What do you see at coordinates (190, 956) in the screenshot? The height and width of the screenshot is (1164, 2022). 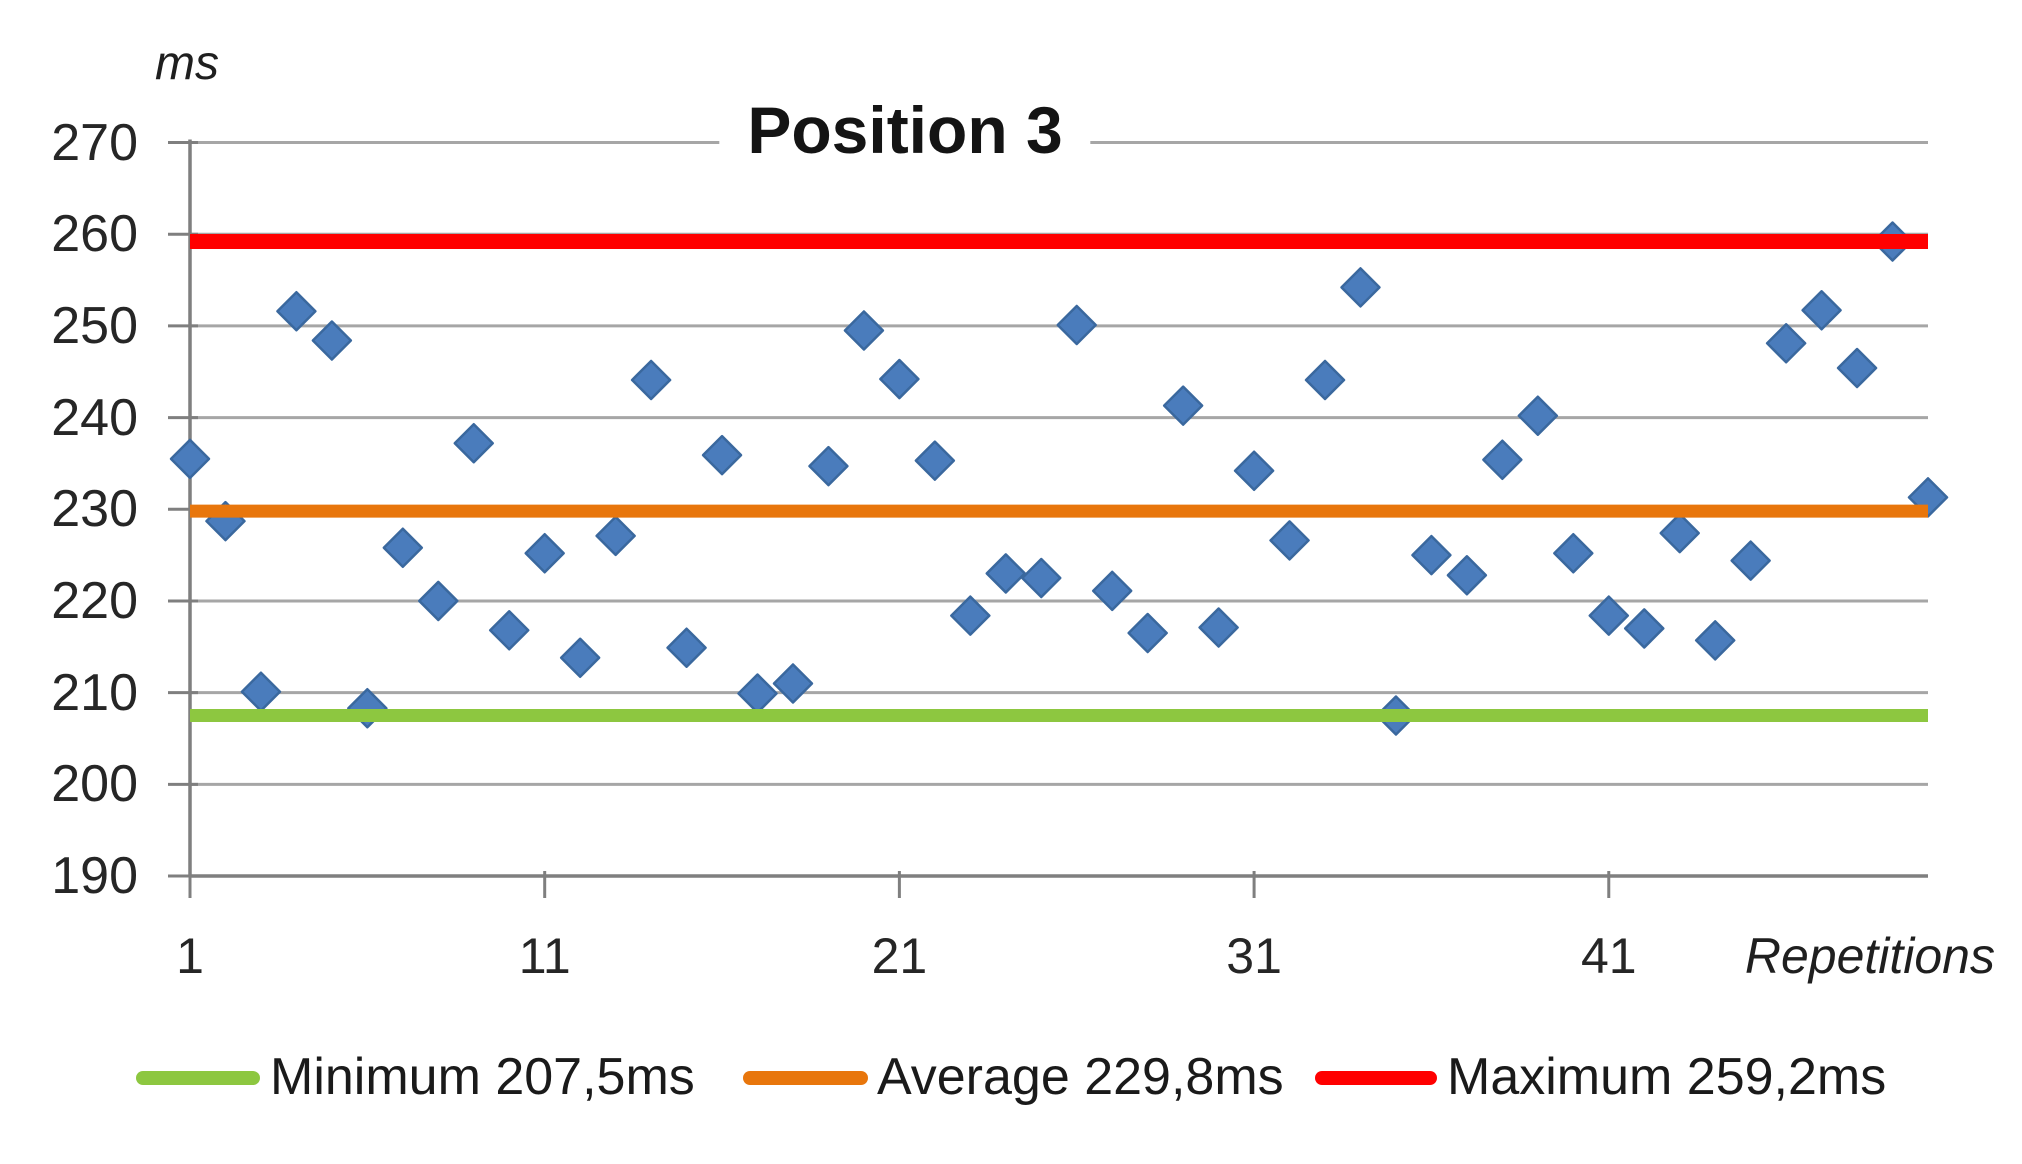 I see `x-axis-tick-label: 1` at bounding box center [190, 956].